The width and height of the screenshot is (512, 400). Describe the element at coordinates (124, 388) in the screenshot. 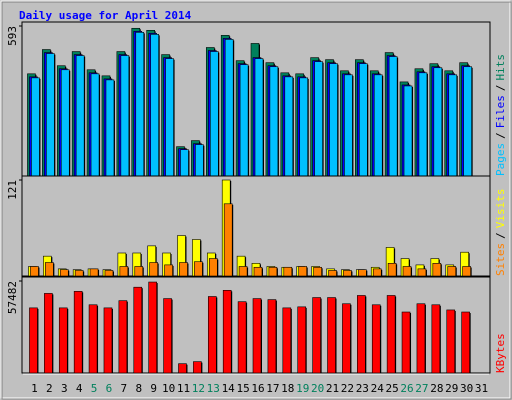

I see `x-tick-label: 7` at that location.